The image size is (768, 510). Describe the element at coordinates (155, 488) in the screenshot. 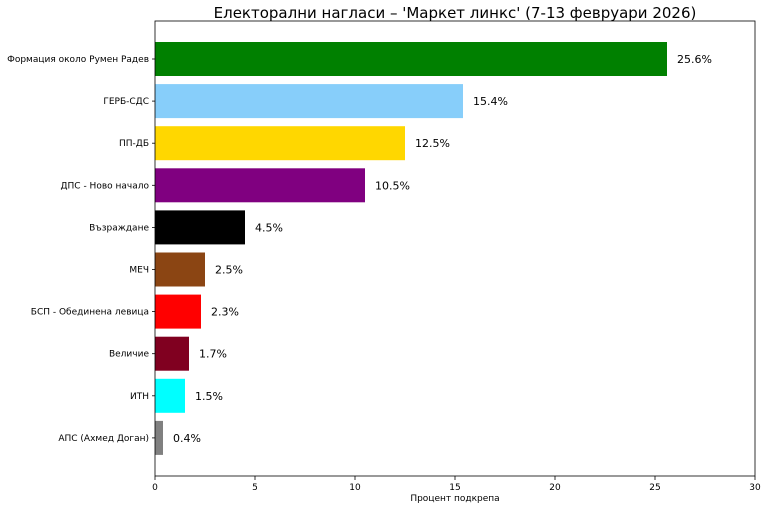

I see `x-tick-label: 0` at that location.